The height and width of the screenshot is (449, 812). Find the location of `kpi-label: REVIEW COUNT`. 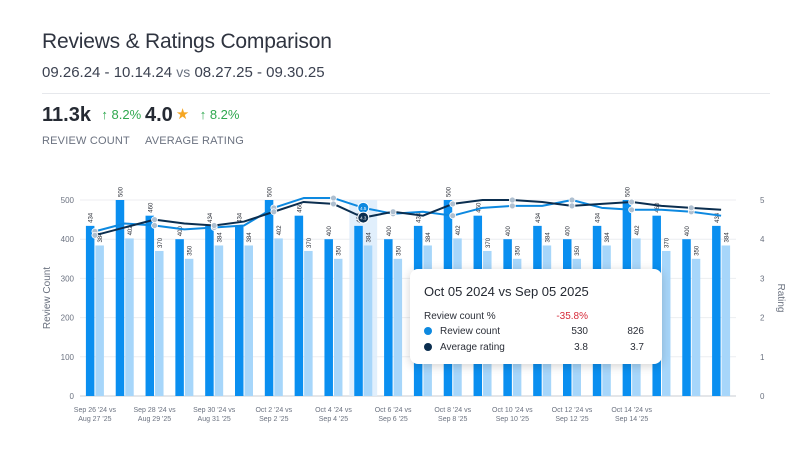

kpi-label: REVIEW COUNT is located at coordinates (86, 141).